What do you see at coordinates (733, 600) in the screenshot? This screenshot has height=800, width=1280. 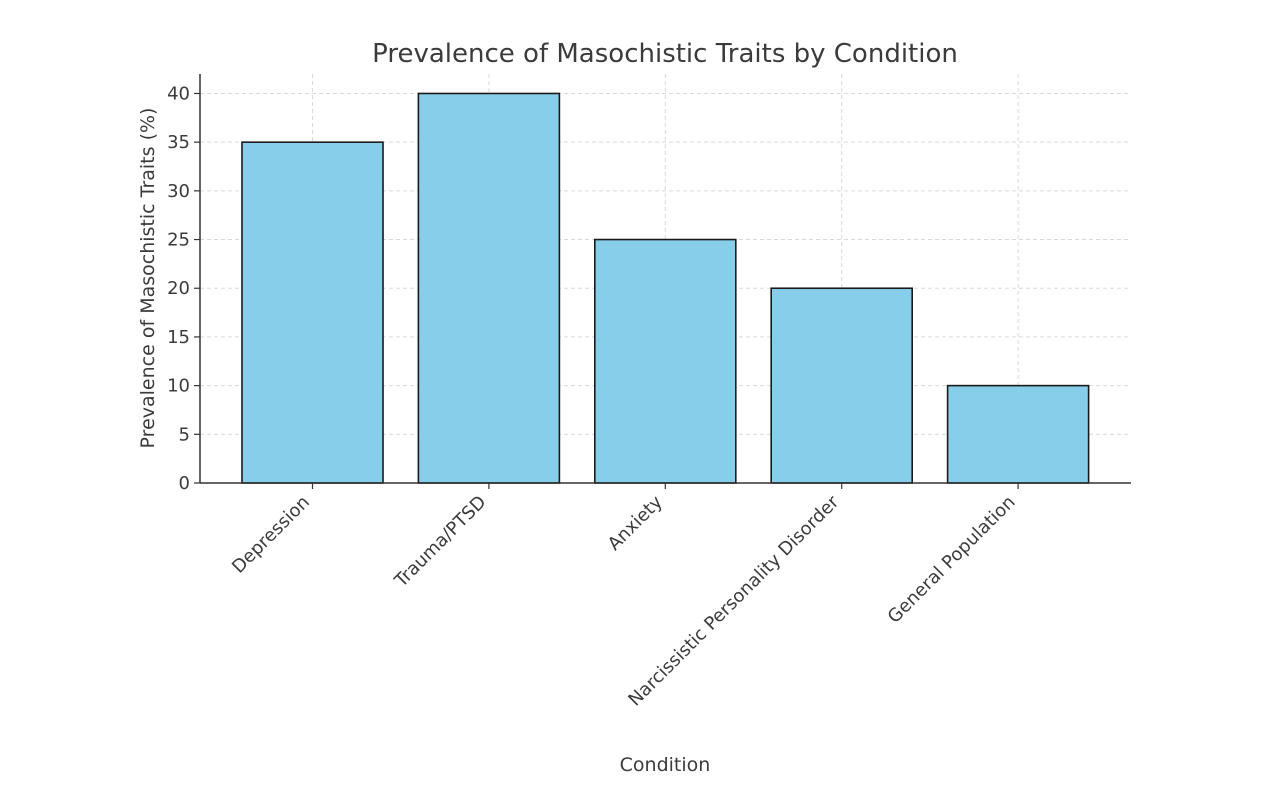 I see `x-tick-label: Narcissistic Personality Disorder` at bounding box center [733, 600].